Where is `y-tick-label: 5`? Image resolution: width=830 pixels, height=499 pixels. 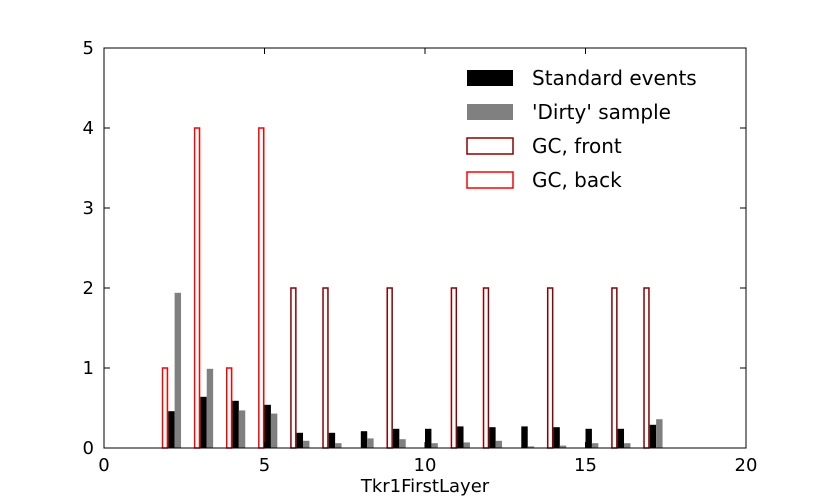 y-tick-label: 5 is located at coordinates (88, 48).